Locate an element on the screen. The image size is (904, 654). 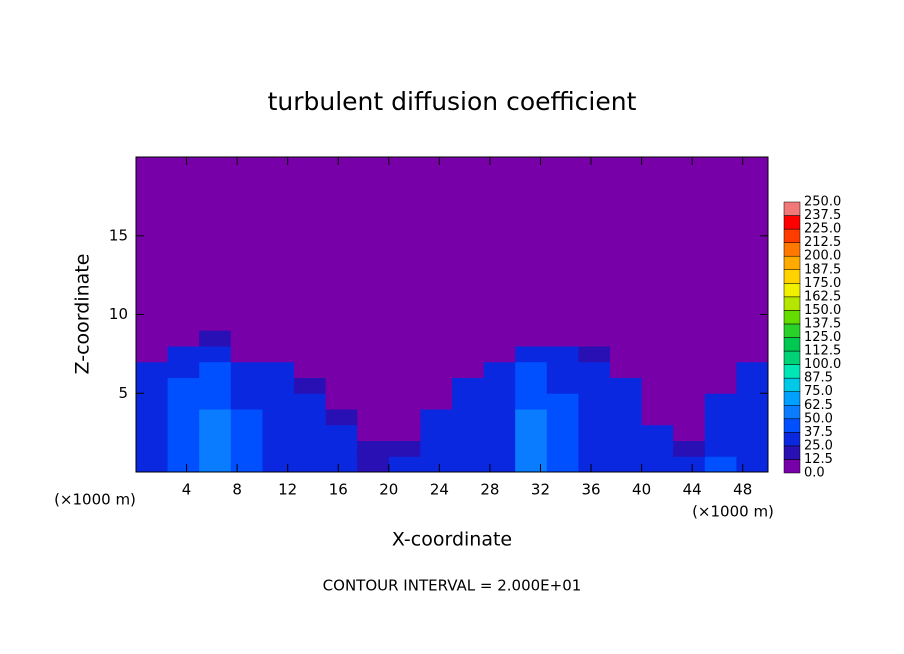
x-tick-label: 36 is located at coordinates (590, 490).